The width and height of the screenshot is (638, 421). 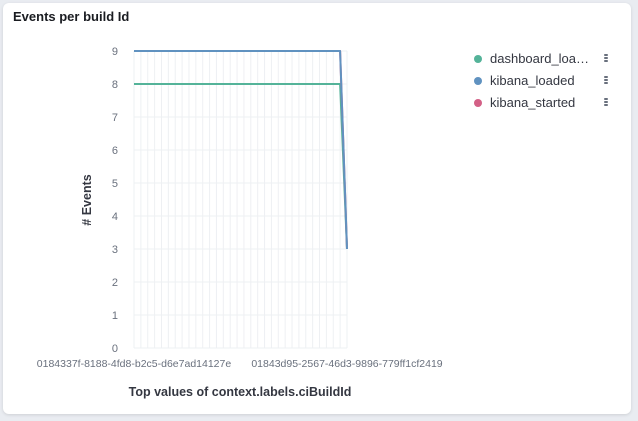 What do you see at coordinates (115, 151) in the screenshot?
I see `y-tick-label: 6` at bounding box center [115, 151].